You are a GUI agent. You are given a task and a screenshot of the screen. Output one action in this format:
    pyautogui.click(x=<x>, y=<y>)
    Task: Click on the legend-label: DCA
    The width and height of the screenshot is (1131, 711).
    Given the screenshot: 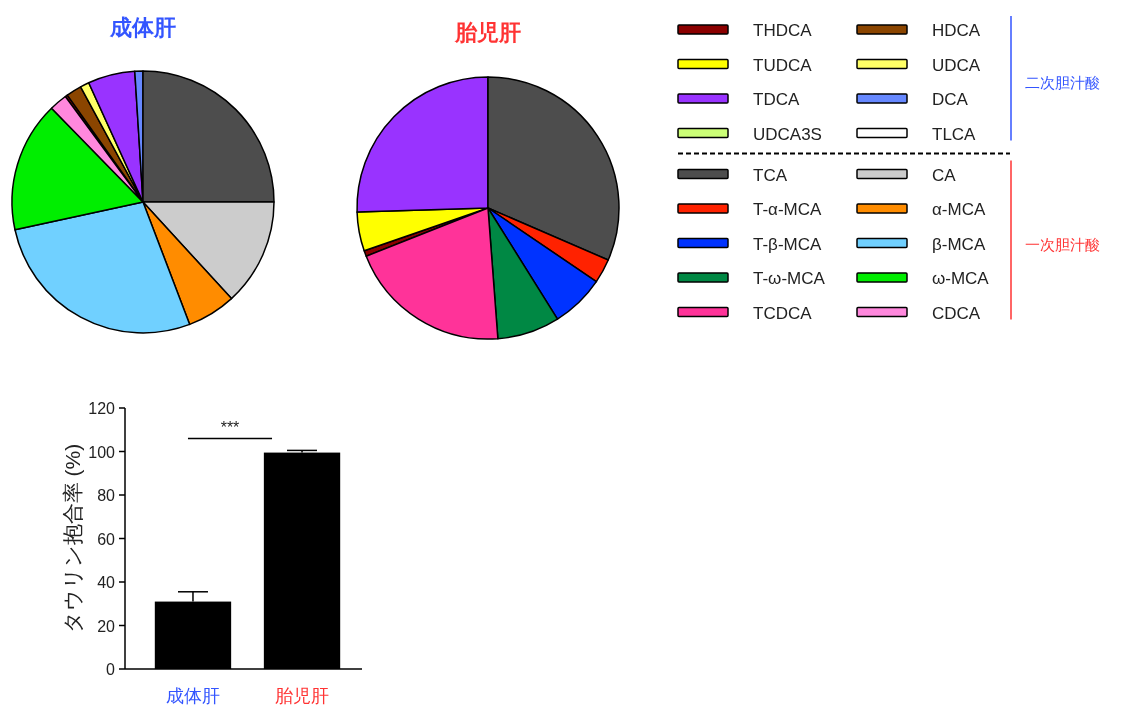 What is the action you would take?
    pyautogui.click(x=950, y=99)
    